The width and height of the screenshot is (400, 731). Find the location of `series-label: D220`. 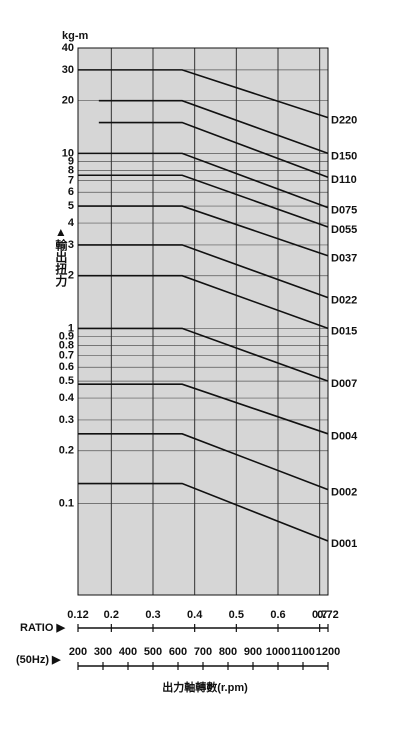

series-label: D220 is located at coordinates (344, 121).